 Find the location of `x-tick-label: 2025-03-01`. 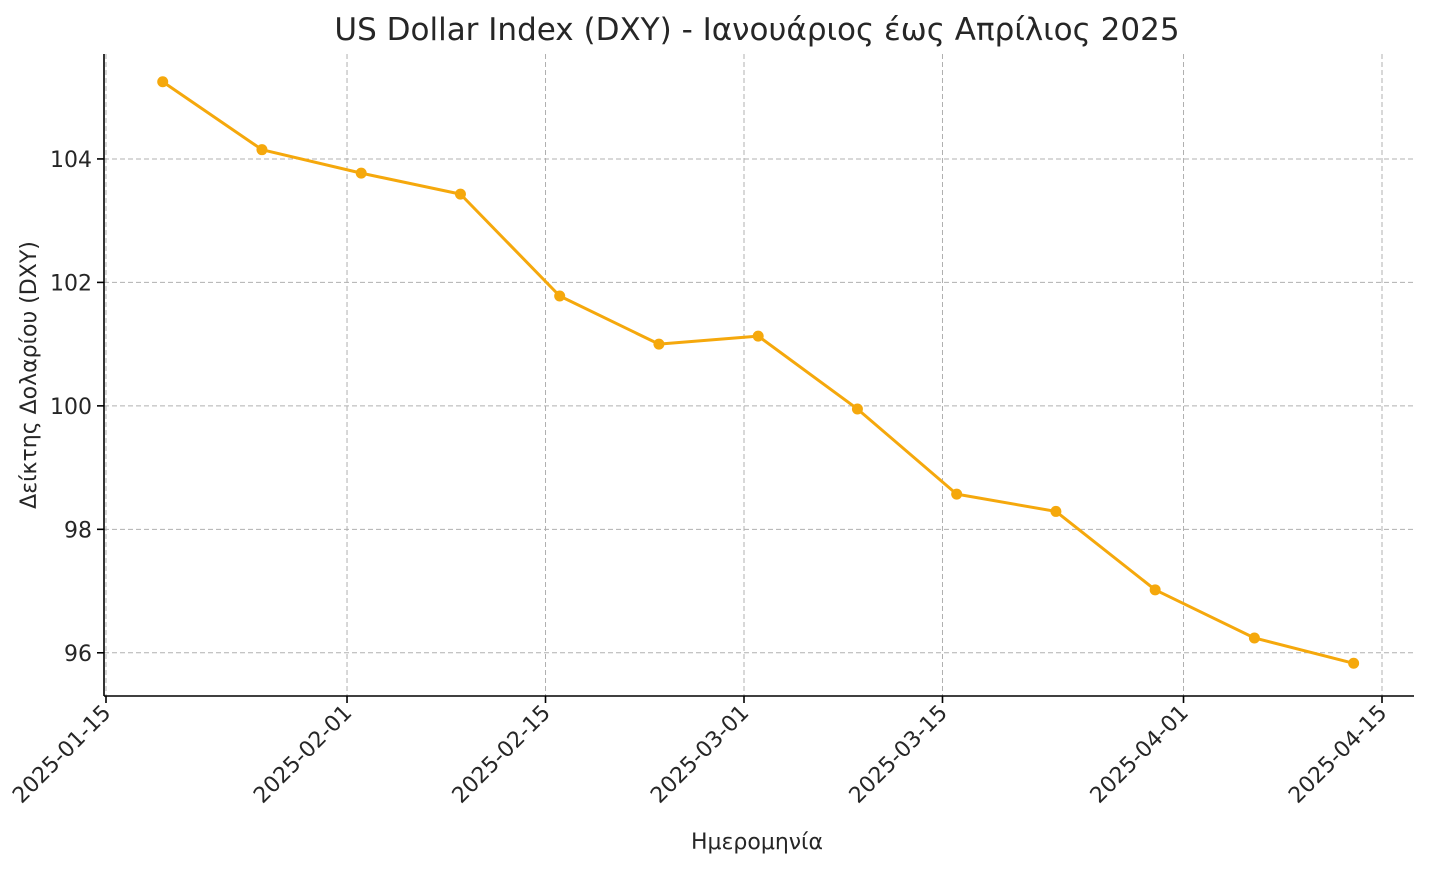

x-tick-label: 2025-03-01 is located at coordinates (700, 755).